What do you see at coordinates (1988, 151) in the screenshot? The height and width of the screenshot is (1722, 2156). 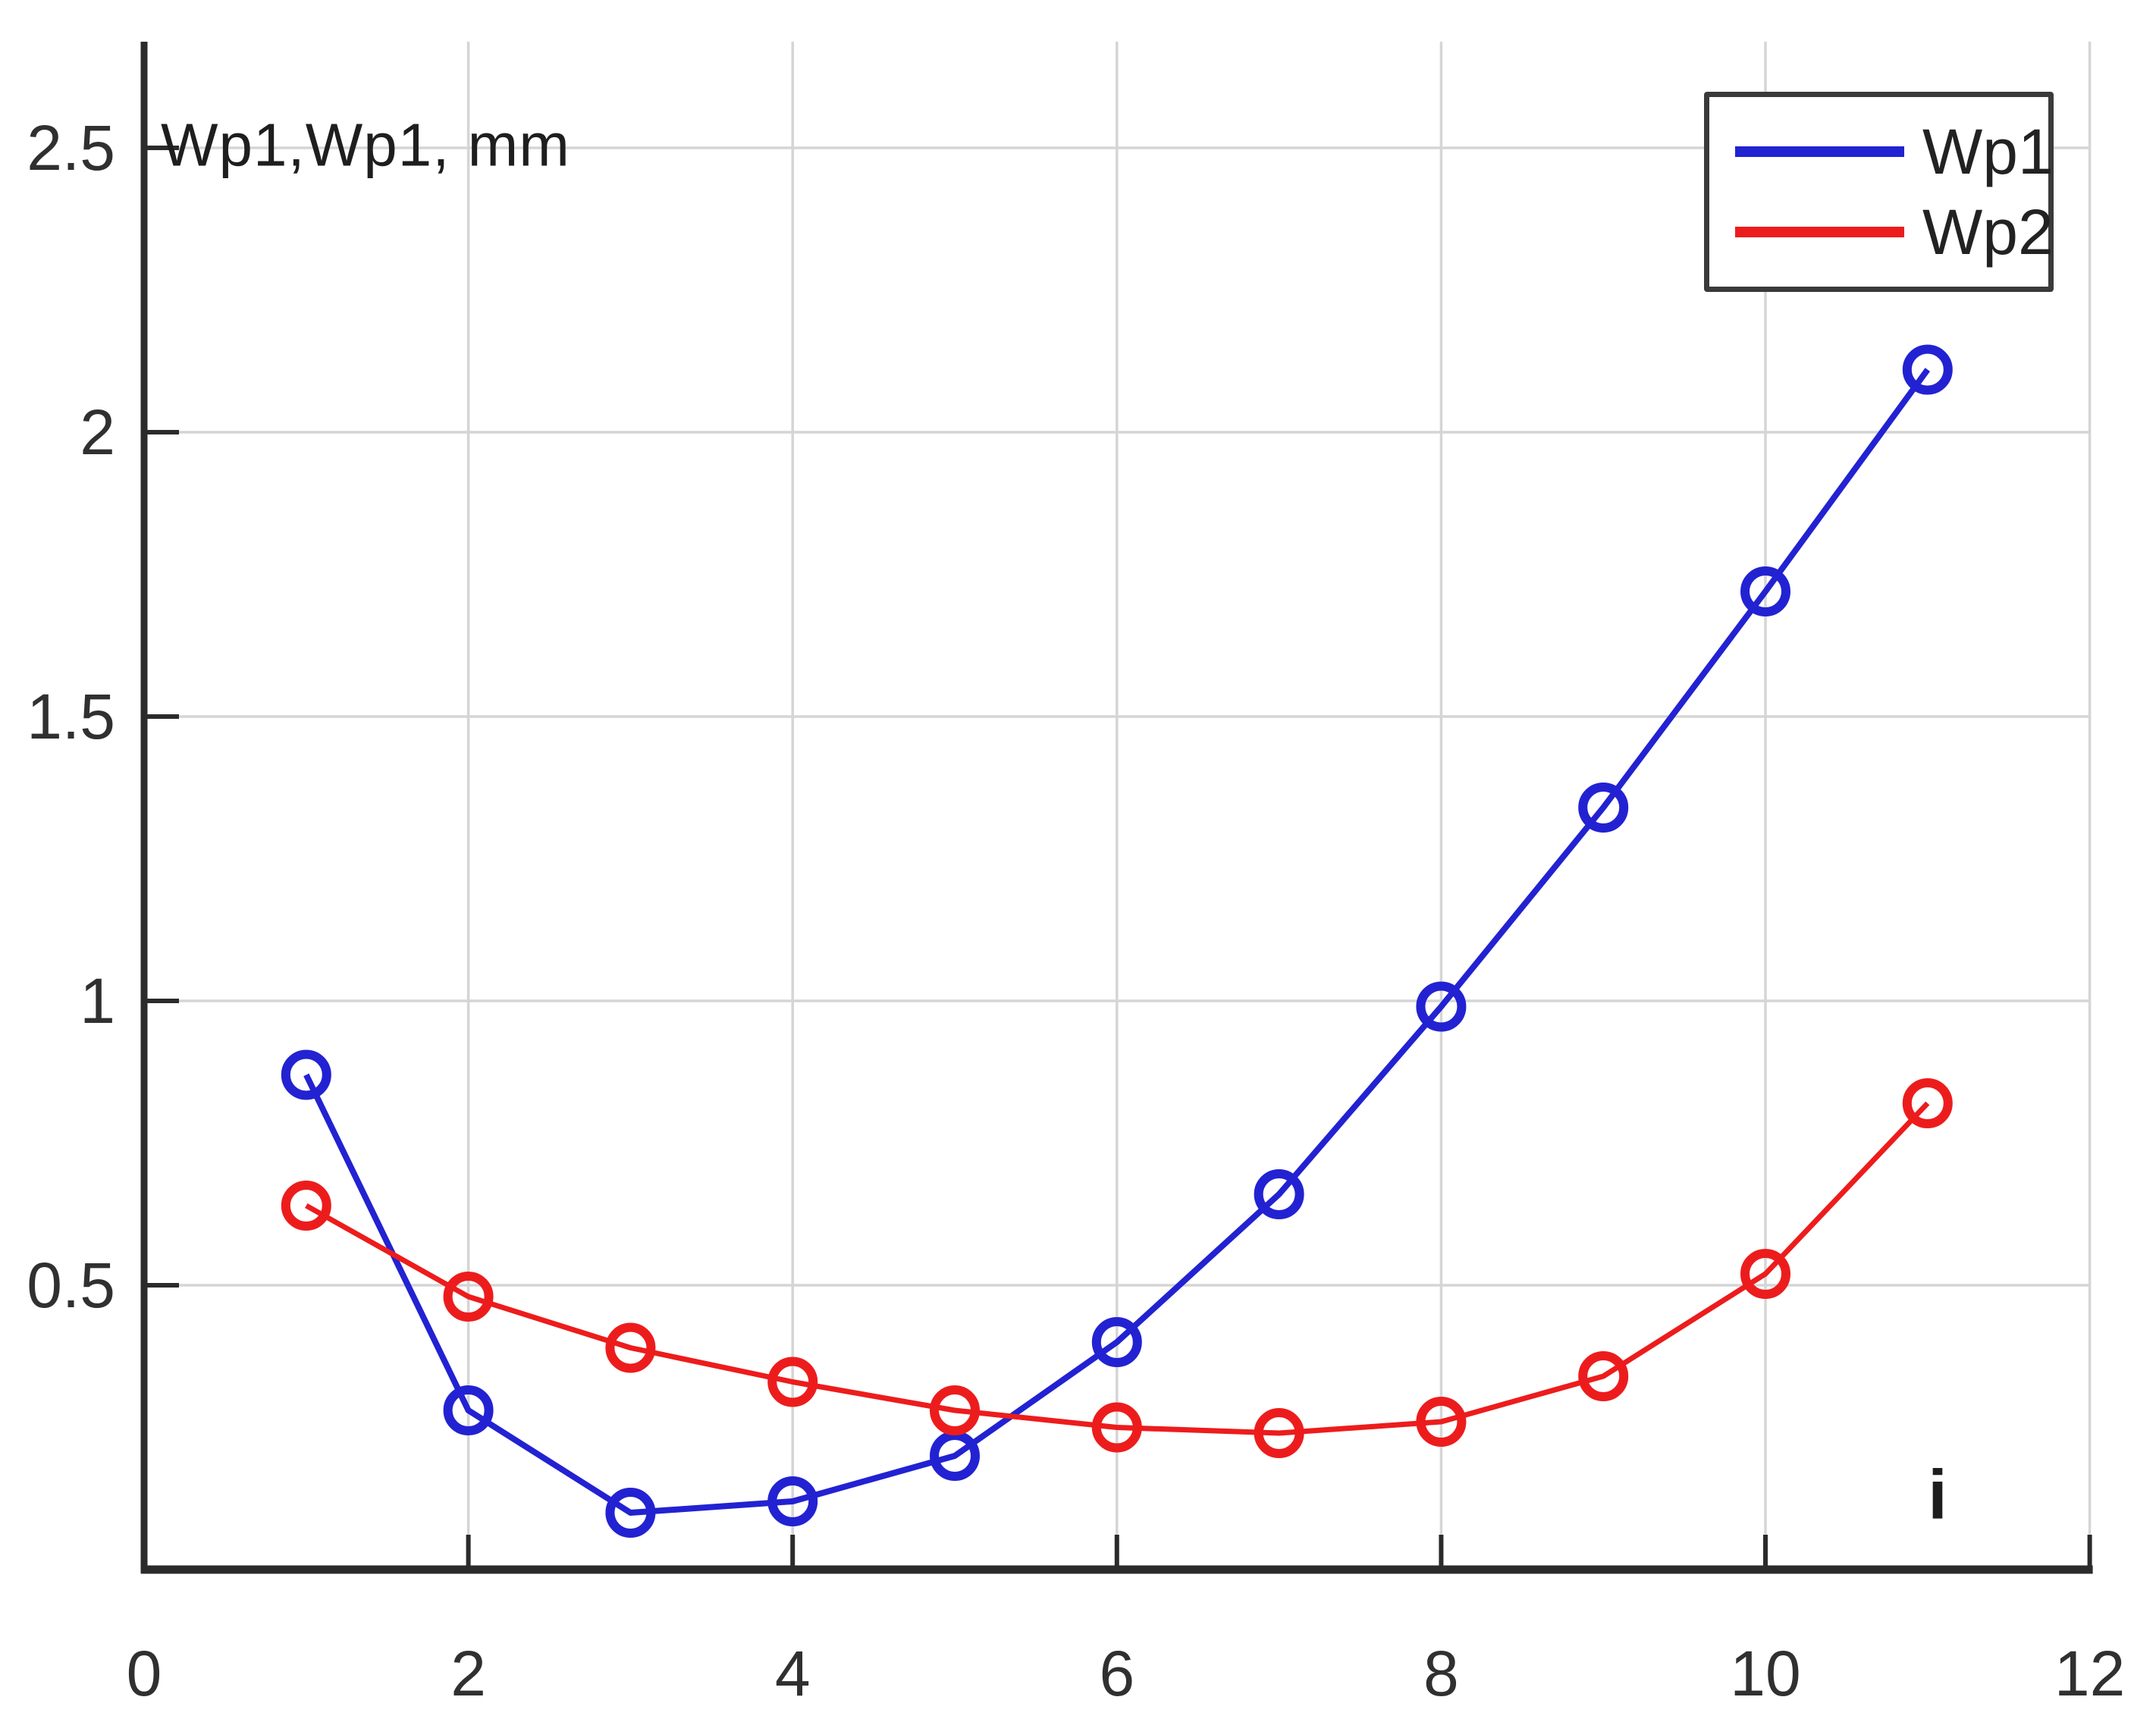 I see `legend-label: Wp1` at bounding box center [1988, 151].